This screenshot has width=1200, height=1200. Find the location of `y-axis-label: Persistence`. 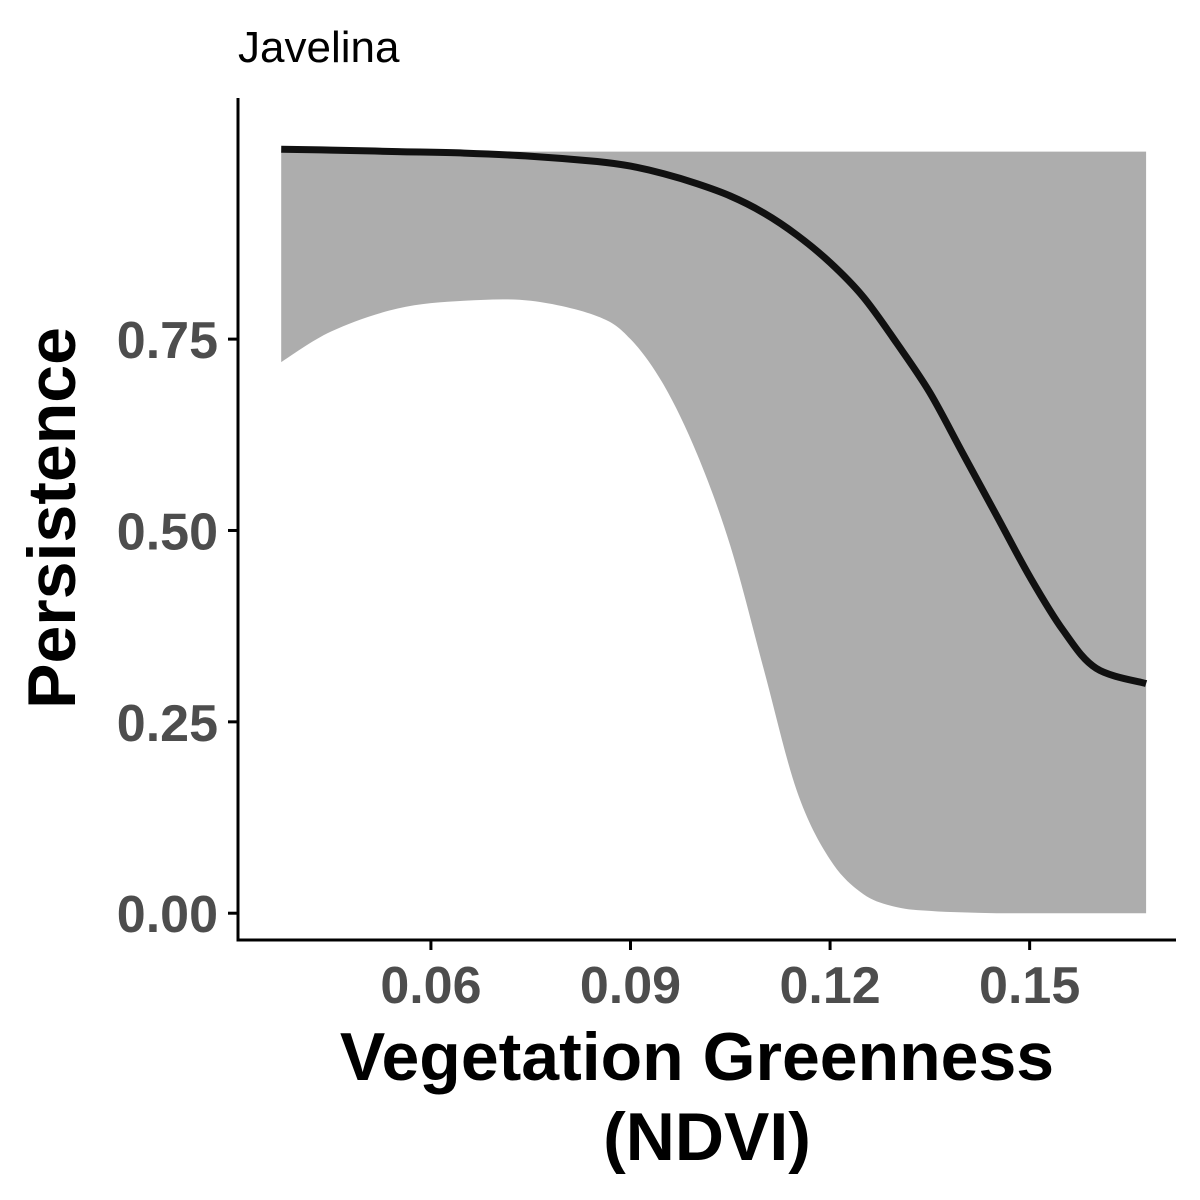

y-axis-label: Persistence is located at coordinates (52, 518).